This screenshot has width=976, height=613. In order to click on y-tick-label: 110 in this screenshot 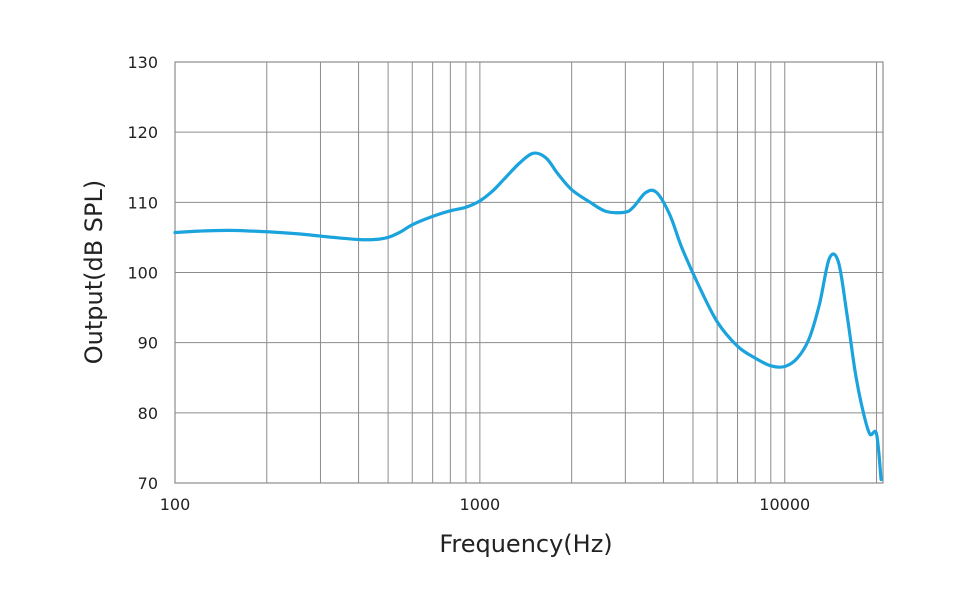, I will do `click(142, 202)`.